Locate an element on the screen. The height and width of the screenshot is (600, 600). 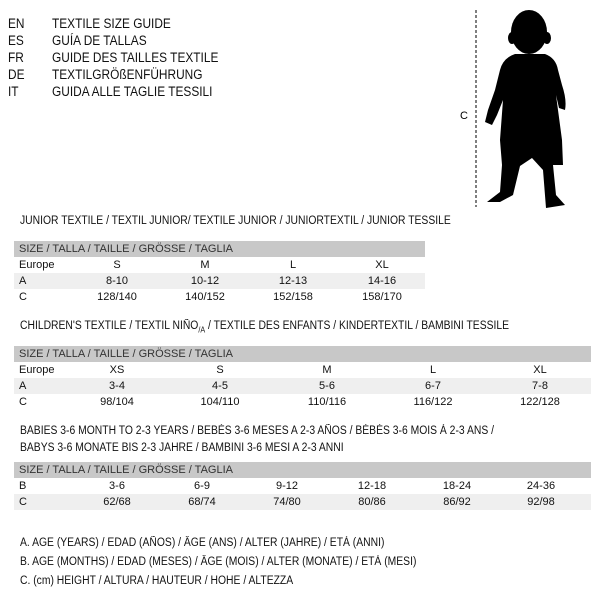
table-cell: 152/158 is located at coordinates (293, 297).